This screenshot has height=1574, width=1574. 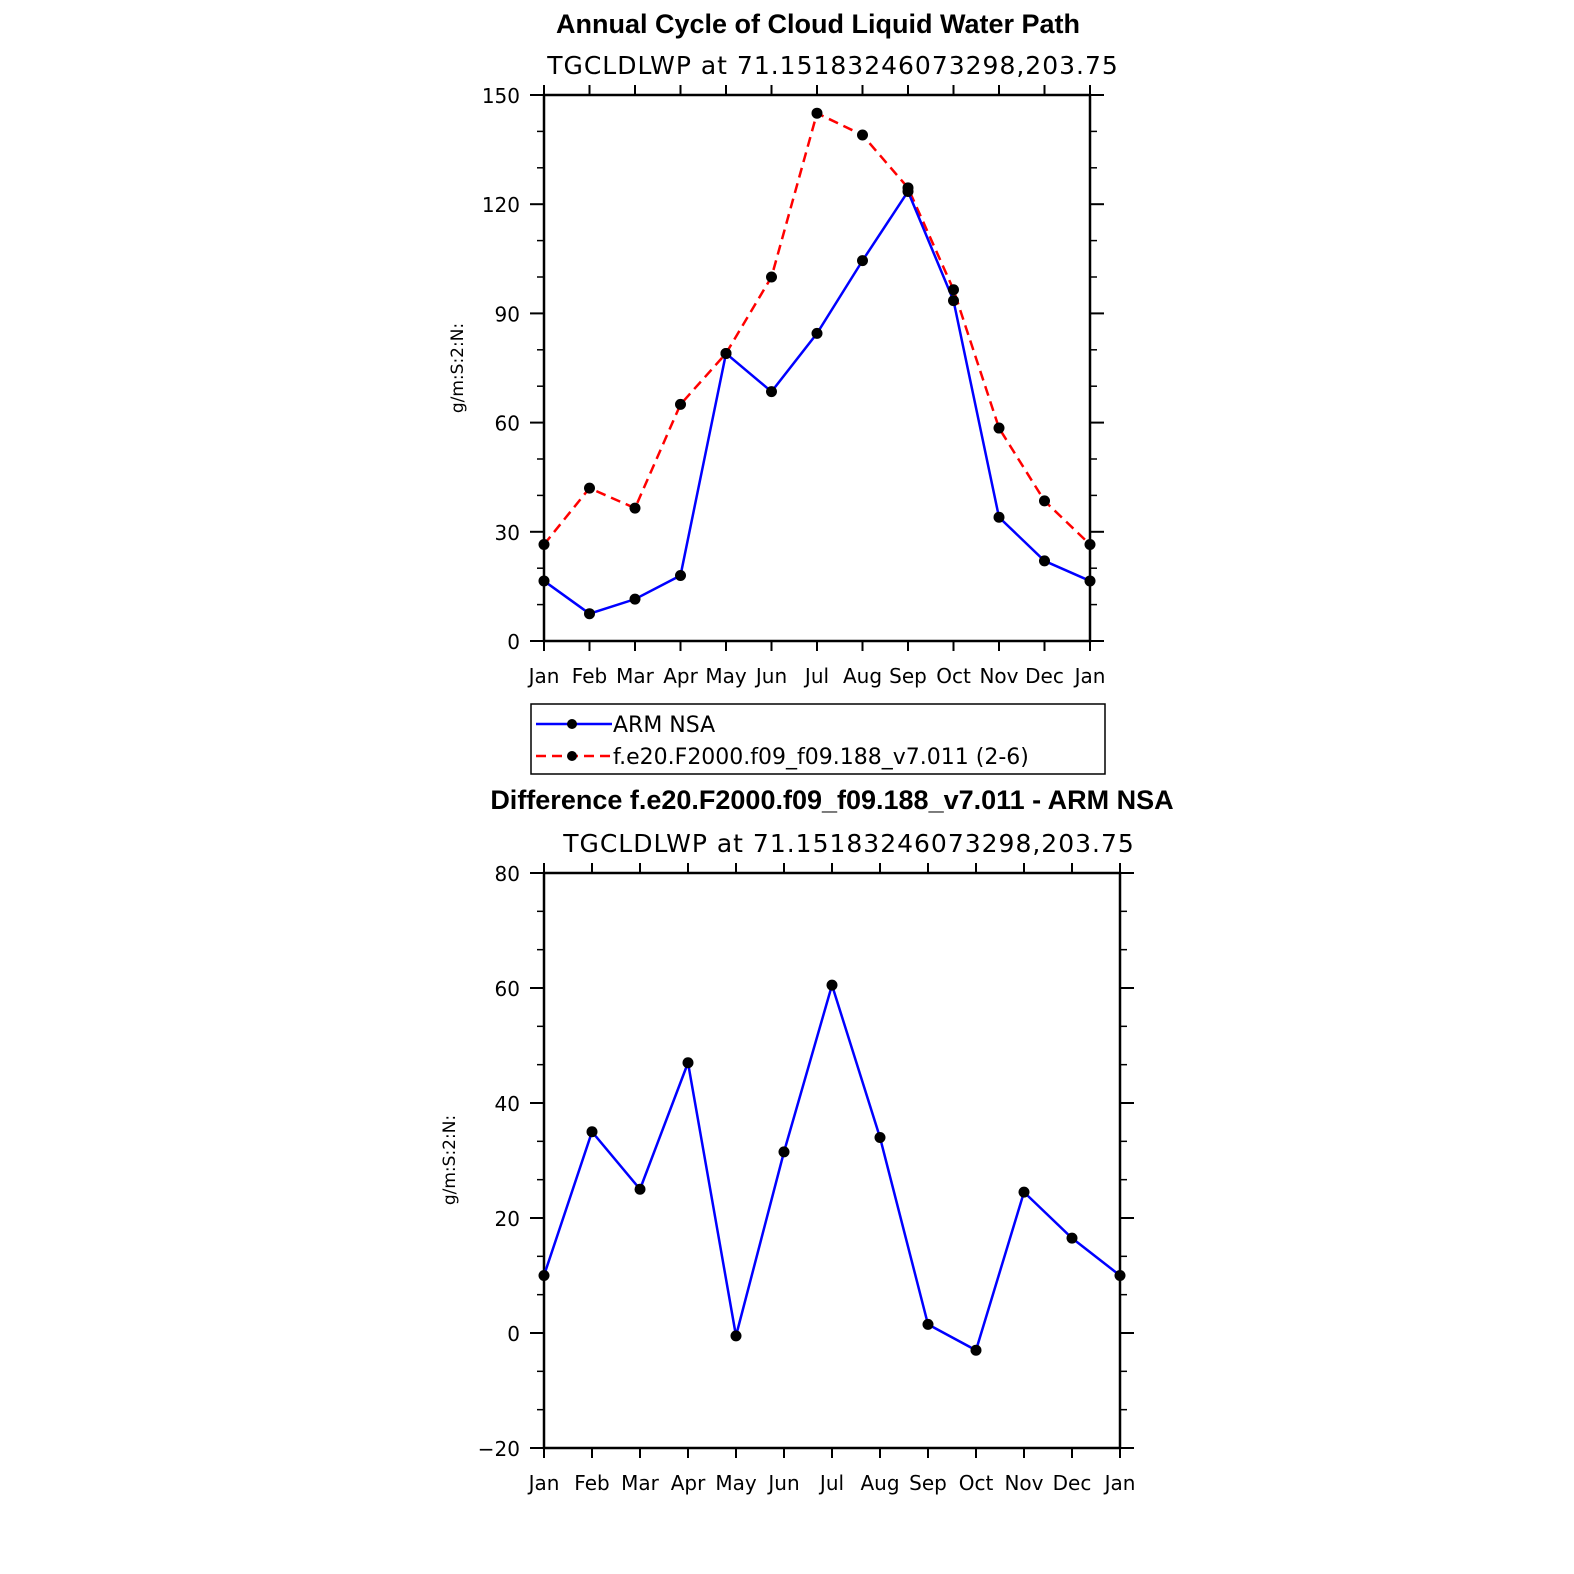 I want to click on chart1-xtick-label: Apr, so click(x=680, y=676).